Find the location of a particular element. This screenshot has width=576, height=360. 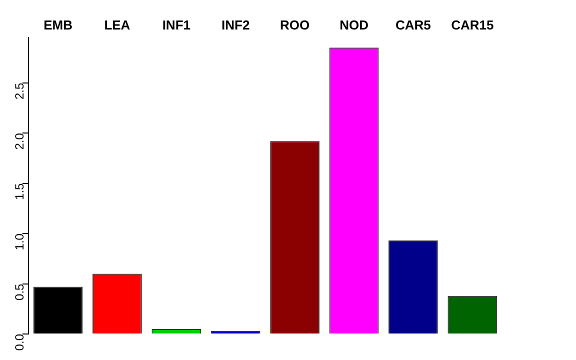

x-tick-label: CAR5 is located at coordinates (413, 24).